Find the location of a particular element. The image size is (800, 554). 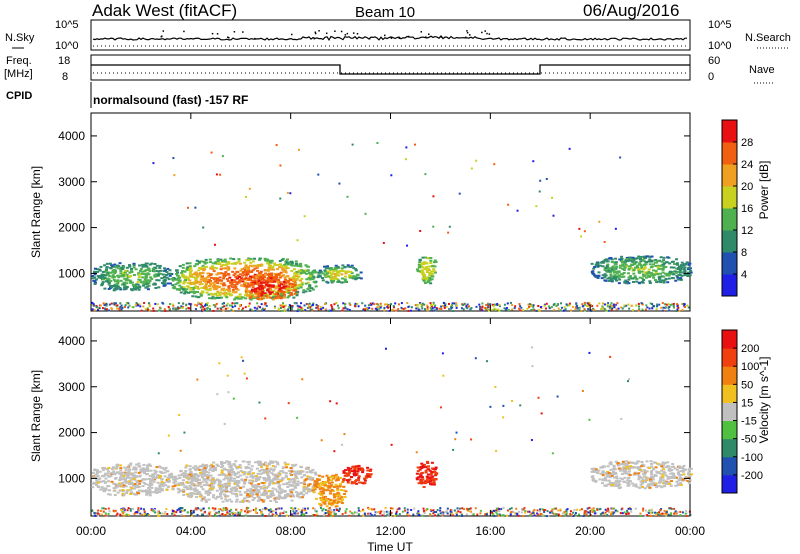

nave-label: Nave is located at coordinates (762, 70).